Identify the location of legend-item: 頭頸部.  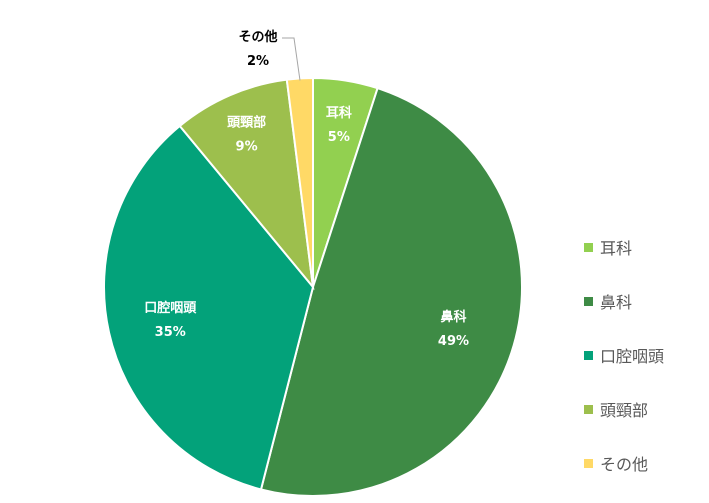
(616, 410).